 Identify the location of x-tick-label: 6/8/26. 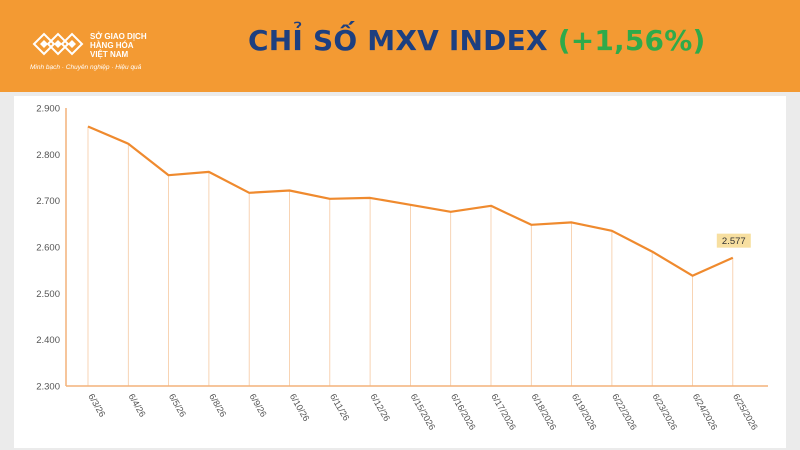
(217, 405).